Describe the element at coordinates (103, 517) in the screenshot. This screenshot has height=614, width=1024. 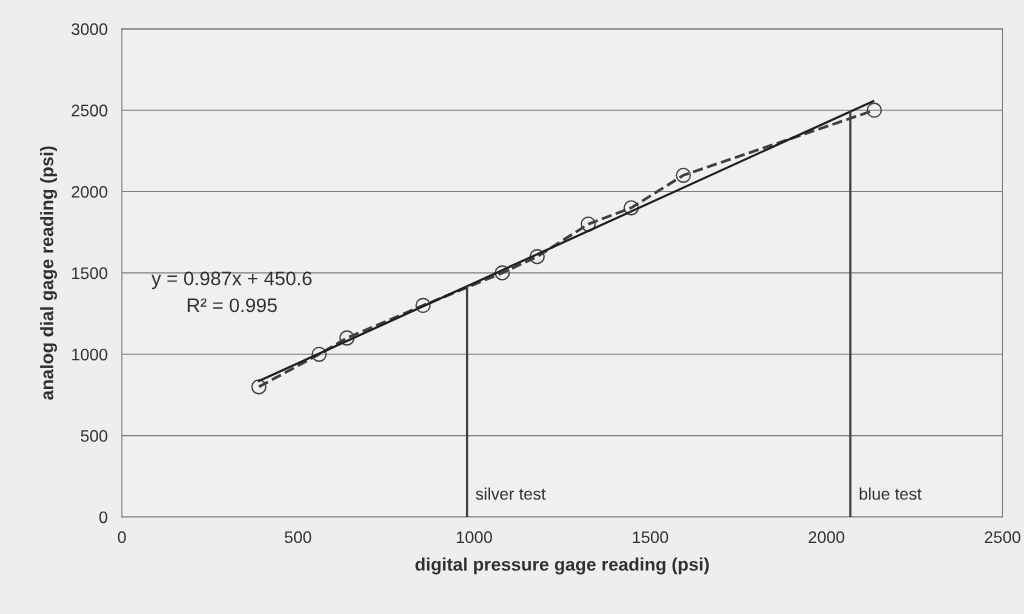
I see `y-tick-label: 0` at that location.